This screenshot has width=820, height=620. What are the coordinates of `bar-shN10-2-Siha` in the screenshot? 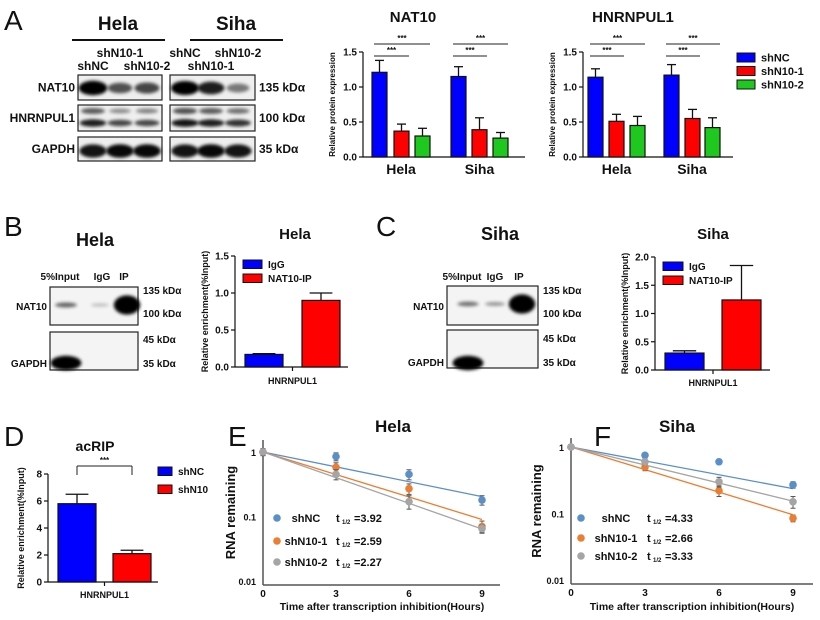 It's located at (712, 142).